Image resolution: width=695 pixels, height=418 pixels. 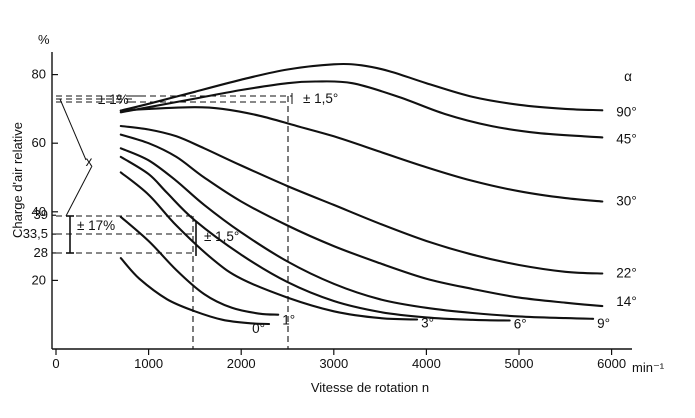 What do you see at coordinates (35, 233) in the screenshot?
I see `y-extra-tick-label-1: 33,5` at bounding box center [35, 233].